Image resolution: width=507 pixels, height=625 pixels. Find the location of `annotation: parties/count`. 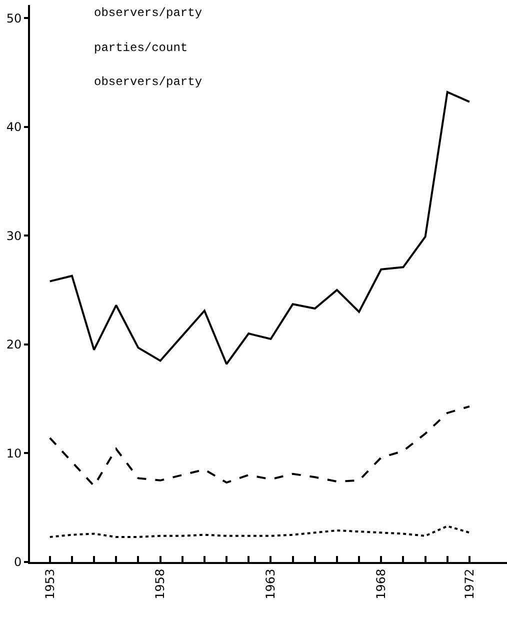

annotation: parties/count is located at coordinates (141, 48).